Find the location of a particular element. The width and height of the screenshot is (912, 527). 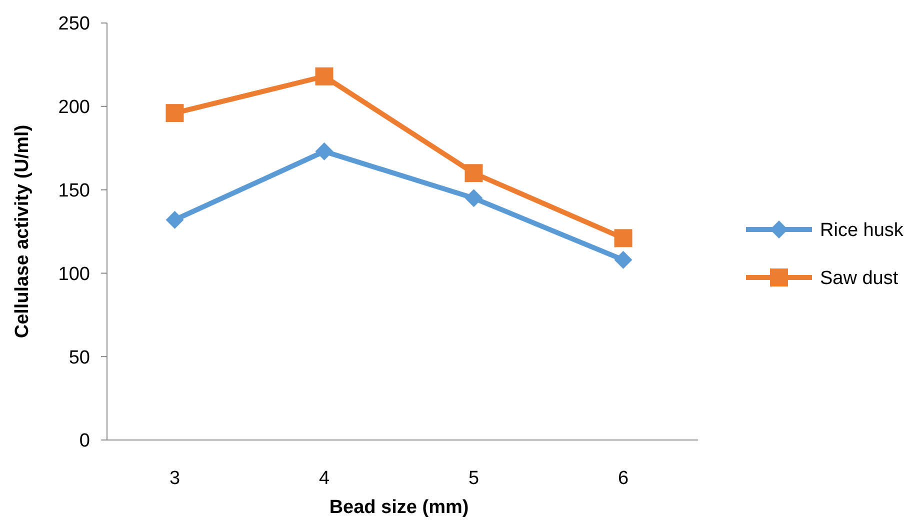

y-tick-label: 0 is located at coordinates (84, 441).